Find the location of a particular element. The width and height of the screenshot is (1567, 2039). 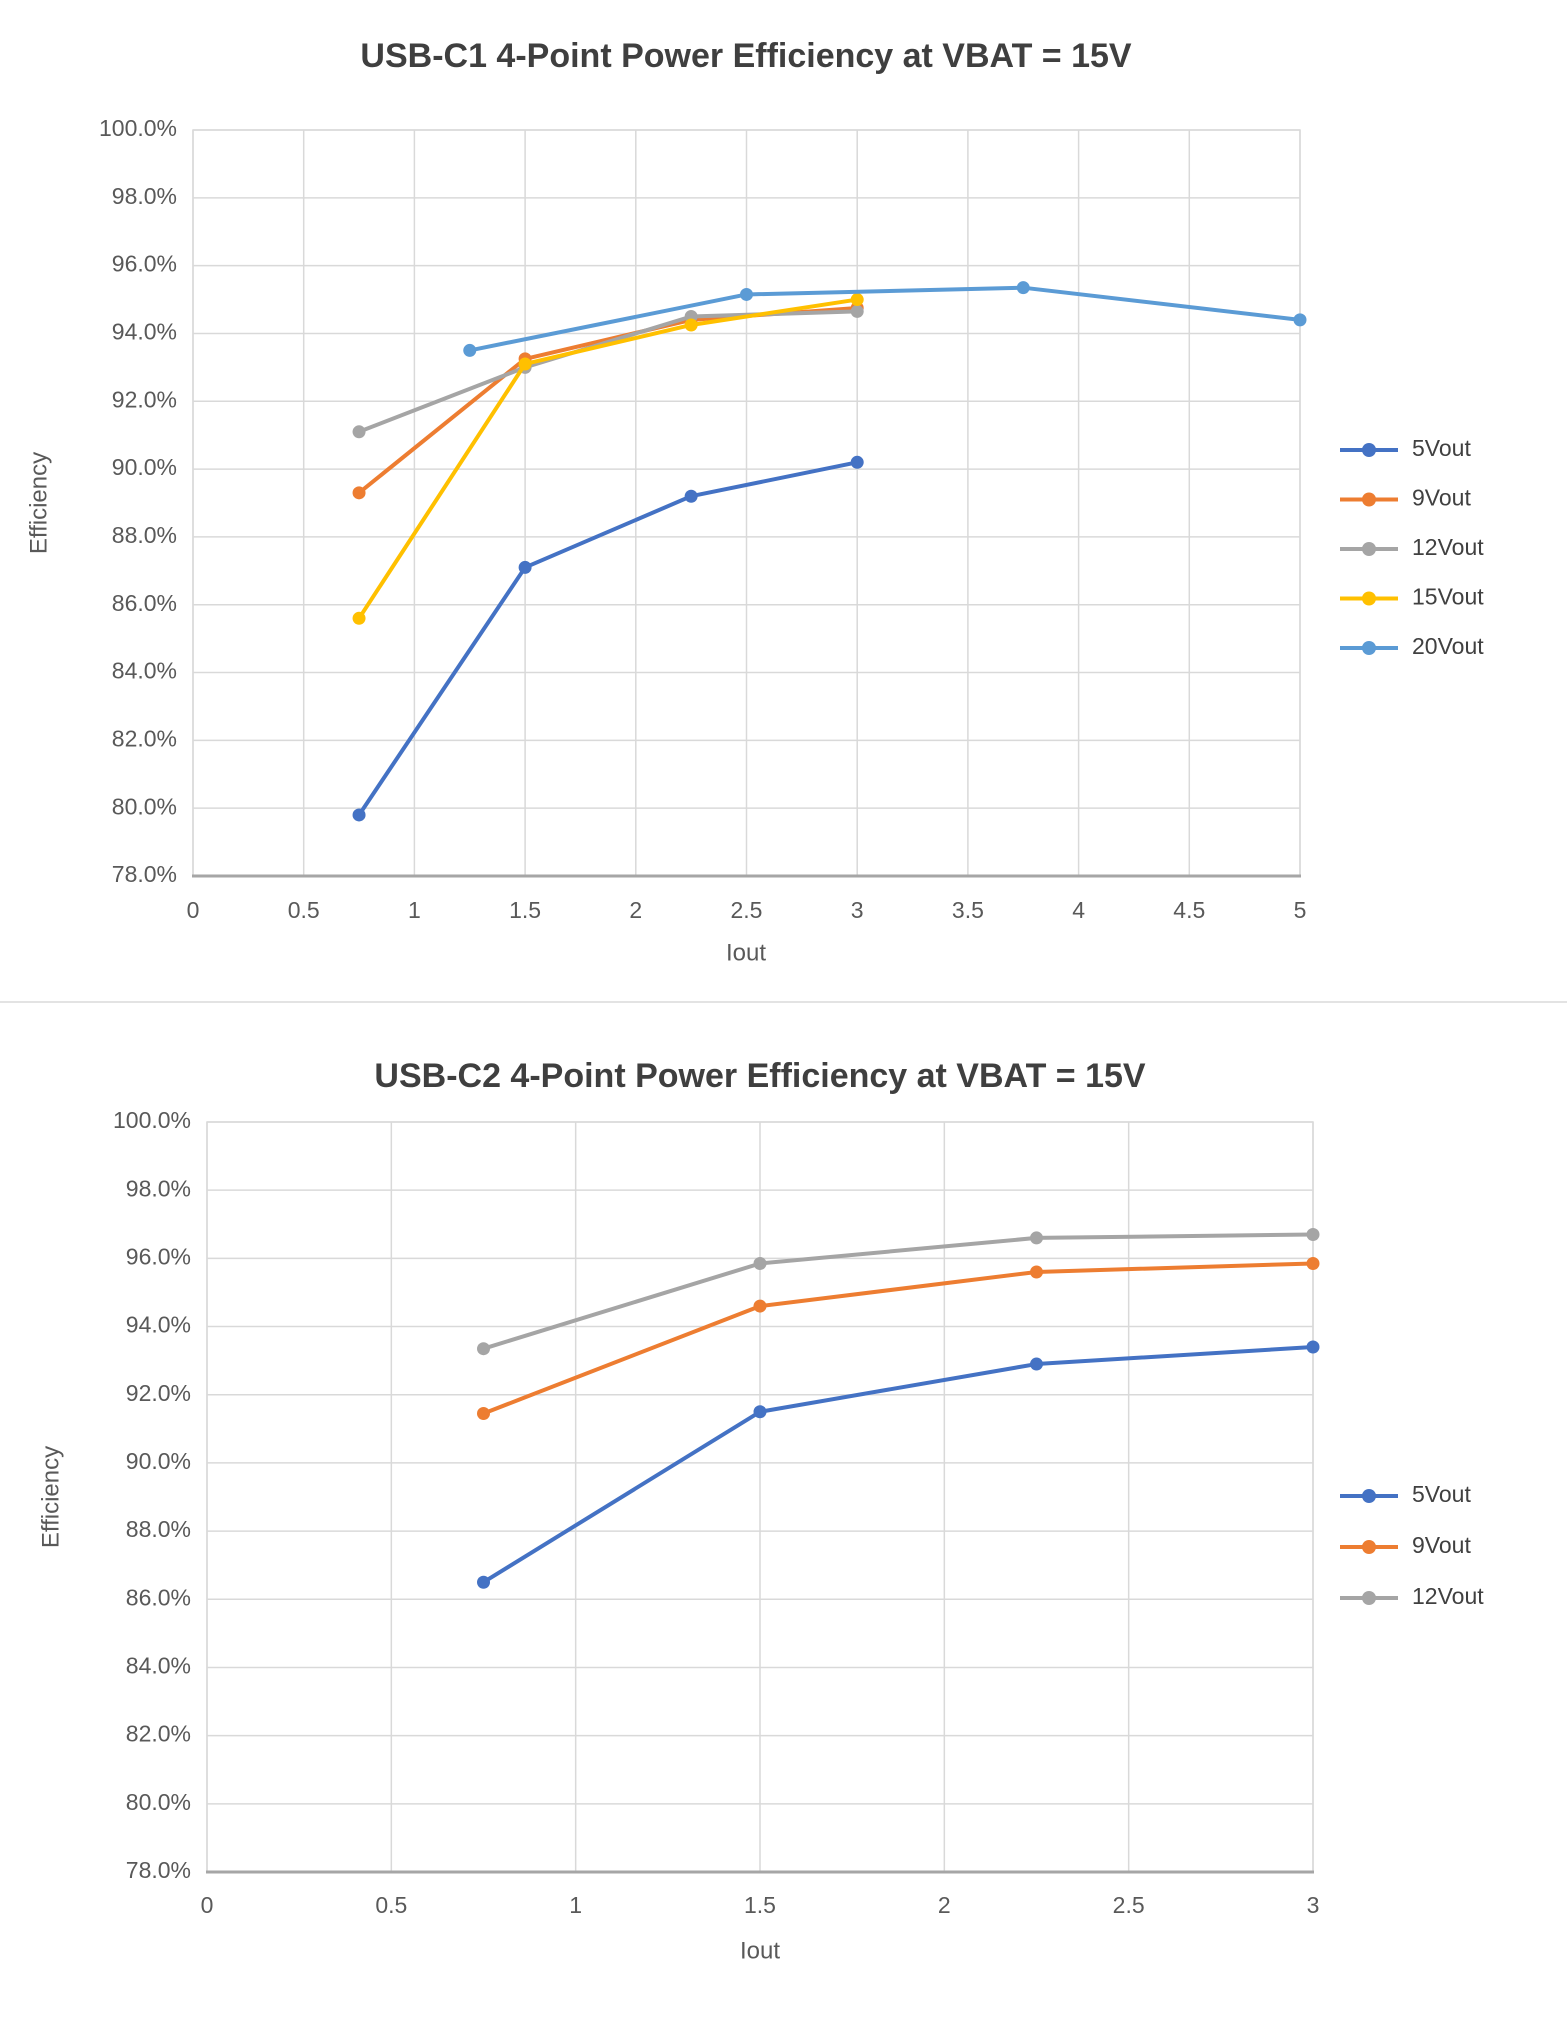

x-axis-tick-label: 4 is located at coordinates (1078, 910).